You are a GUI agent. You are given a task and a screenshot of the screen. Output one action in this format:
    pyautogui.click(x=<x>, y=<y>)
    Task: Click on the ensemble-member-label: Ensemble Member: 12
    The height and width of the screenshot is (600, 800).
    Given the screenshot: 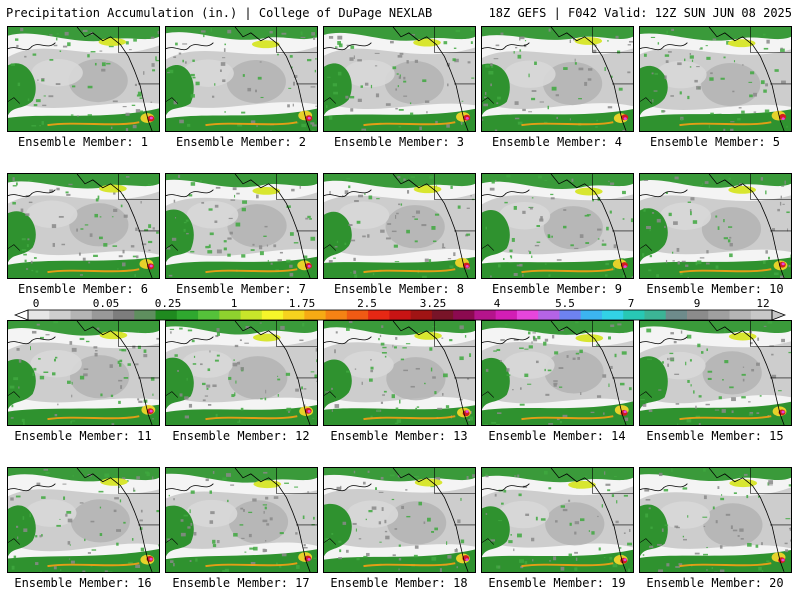 What is the action you would take?
    pyautogui.click(x=241, y=436)
    